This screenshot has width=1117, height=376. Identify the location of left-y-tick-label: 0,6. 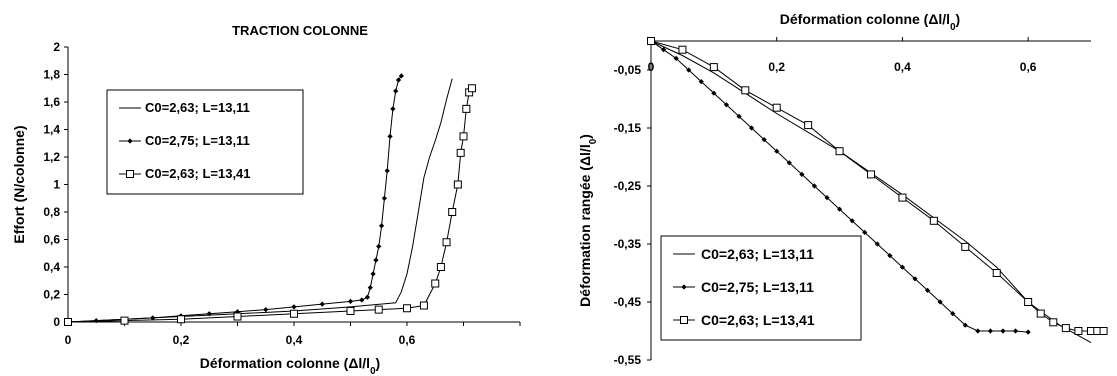
(51, 240).